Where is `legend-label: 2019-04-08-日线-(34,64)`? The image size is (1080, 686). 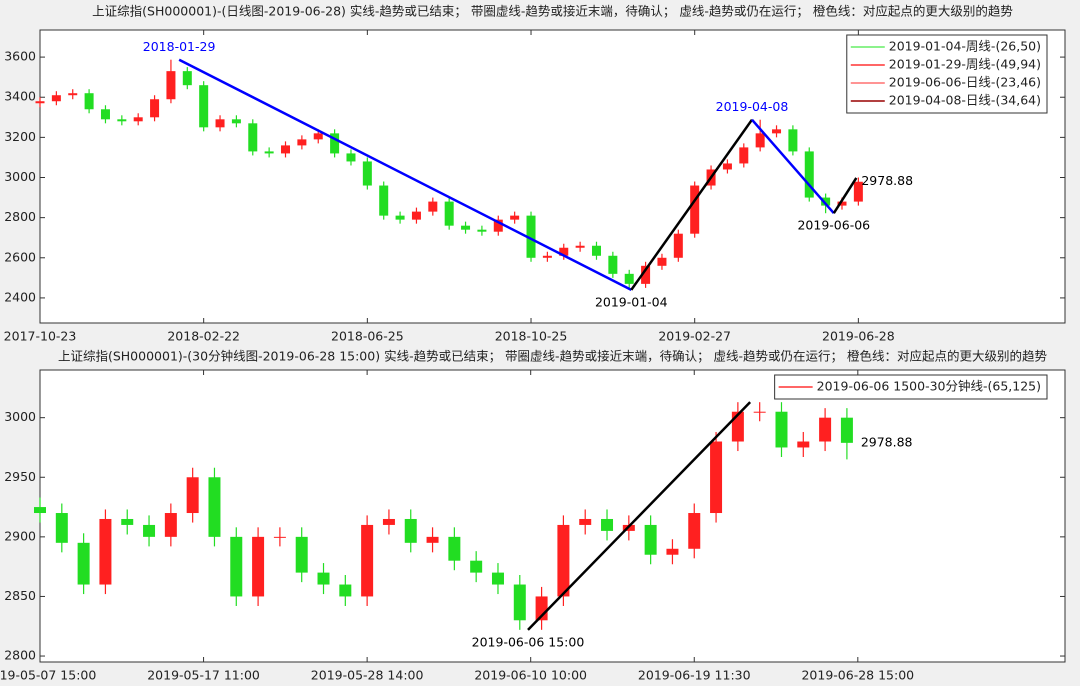 legend-label: 2019-04-08-日线-(34,64) is located at coordinates (965, 100).